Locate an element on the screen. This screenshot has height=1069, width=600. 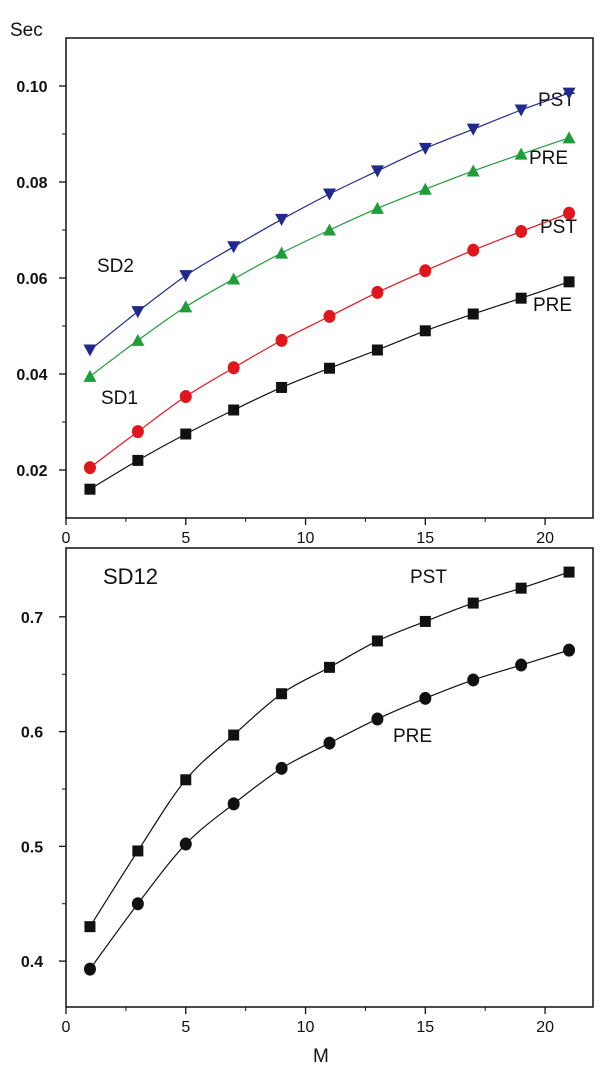
top-xtick-label: 15 is located at coordinates (425, 538).